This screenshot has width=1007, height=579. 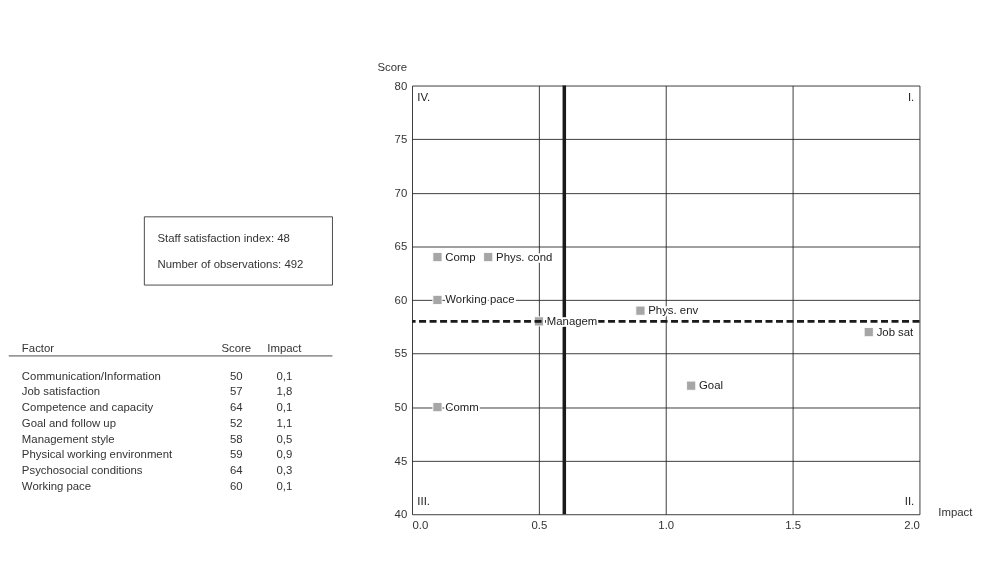 I want to click on annotation: III., so click(x=423, y=500).